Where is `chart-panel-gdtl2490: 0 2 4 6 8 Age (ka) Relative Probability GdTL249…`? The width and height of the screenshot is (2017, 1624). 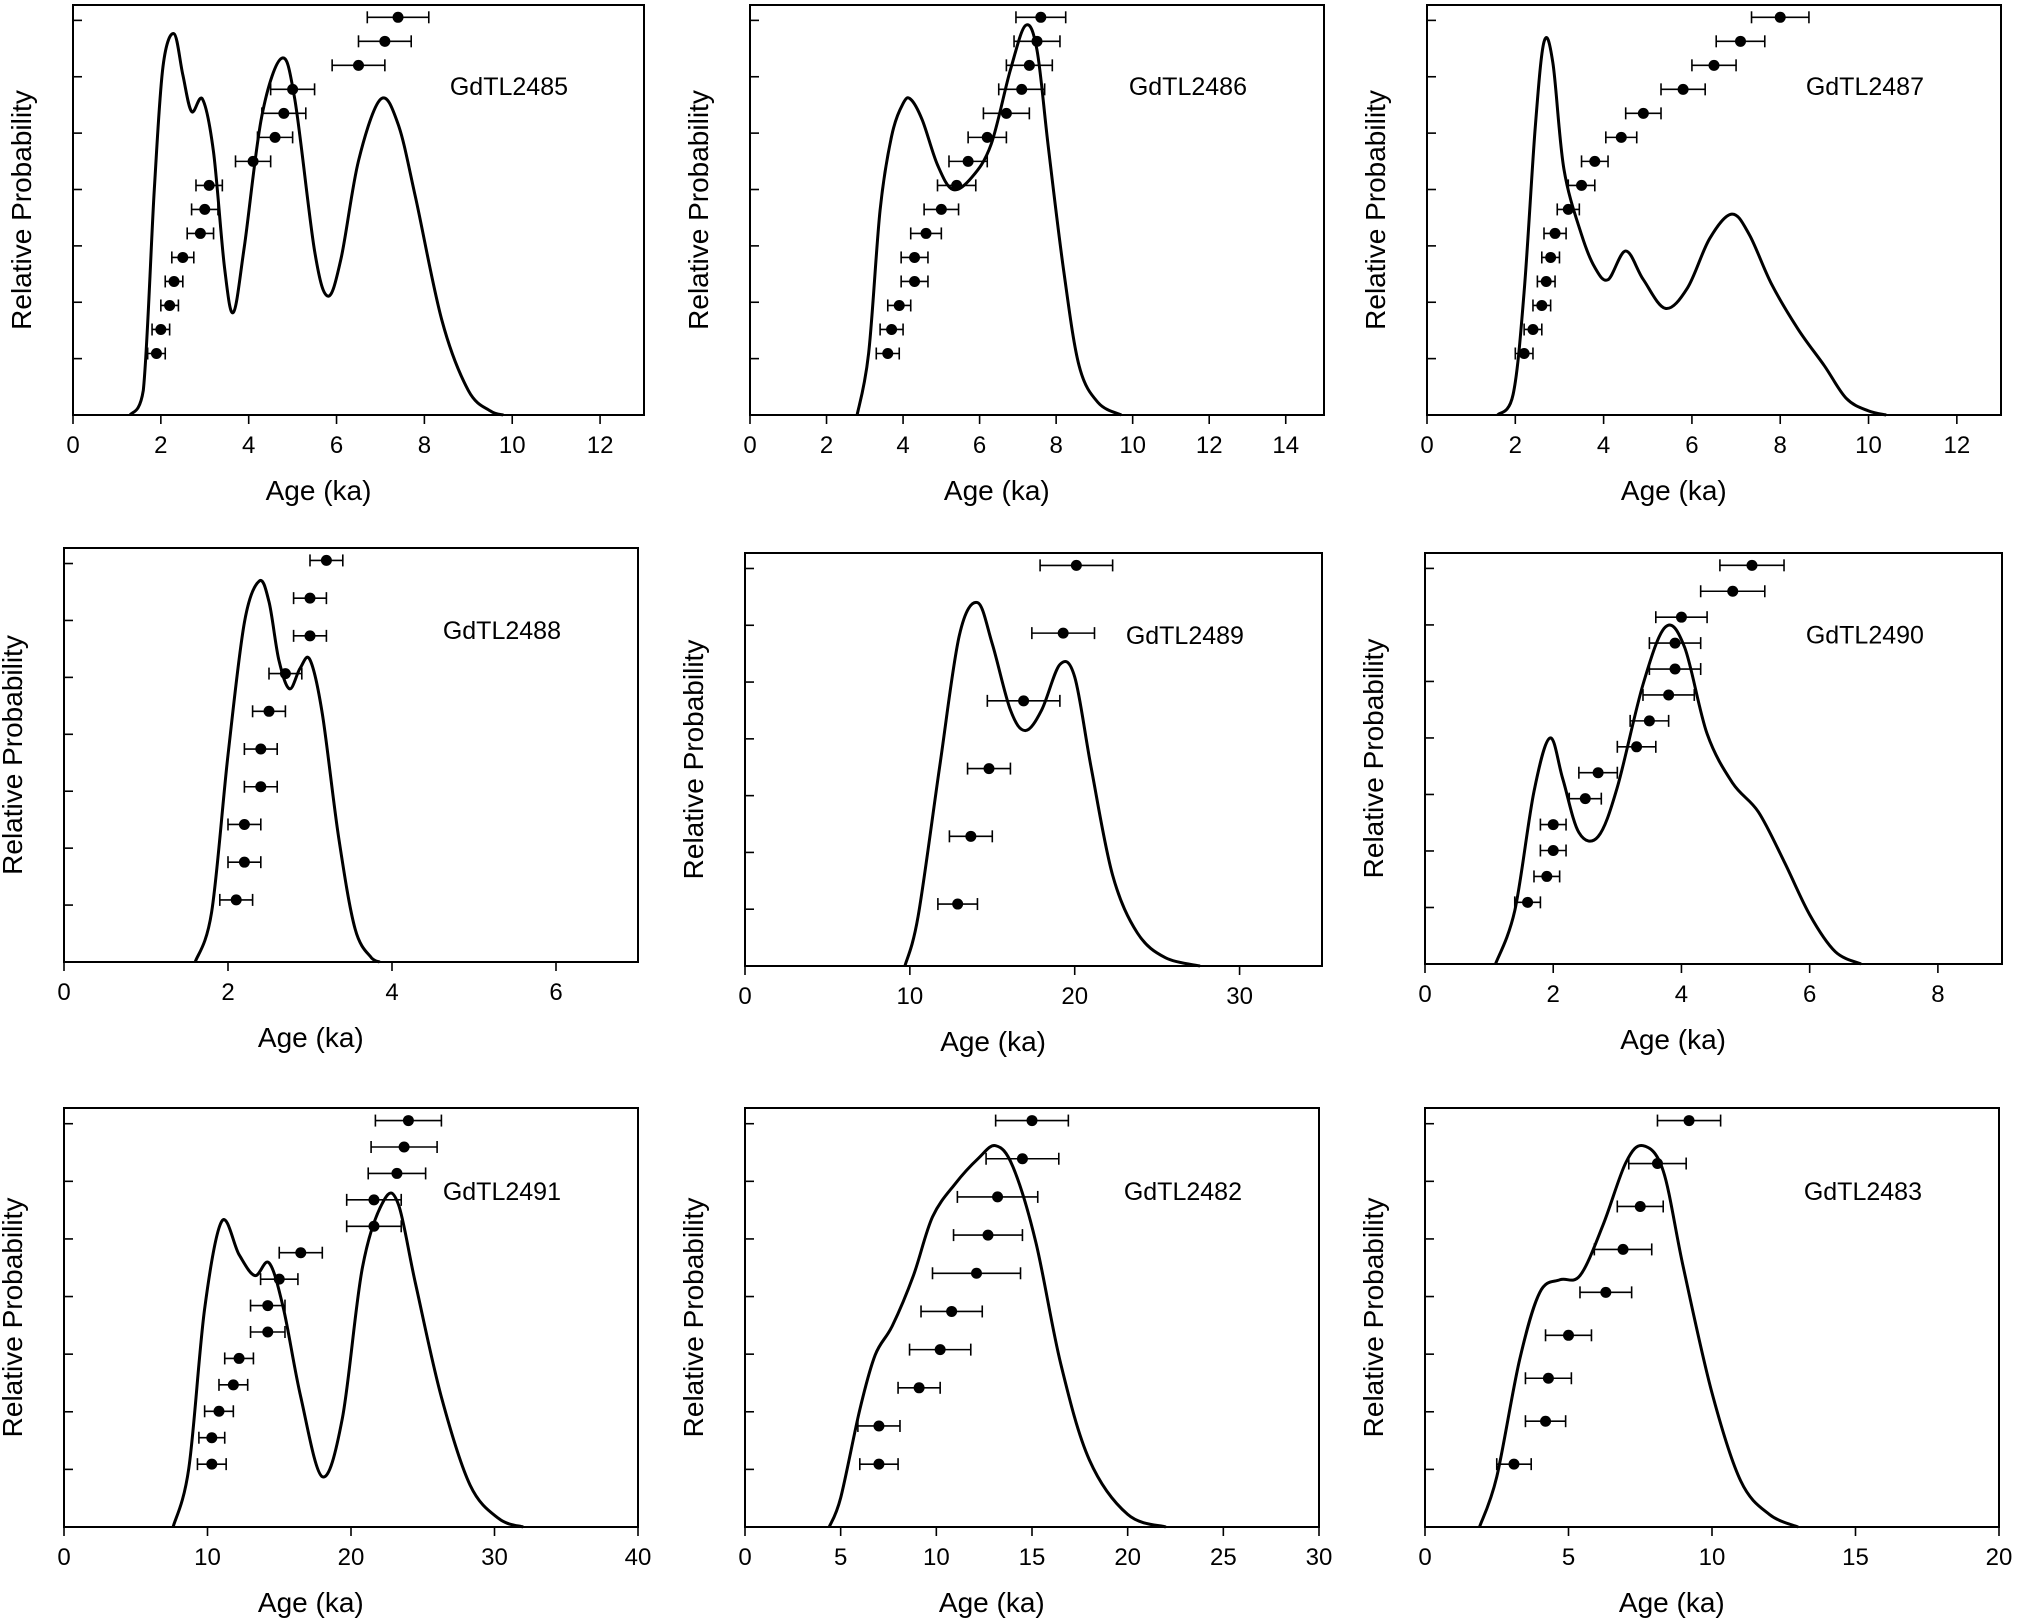
chart-panel-gdtl2490: 0 2 4 6 8 Age (ka) Relative Probability GdTL249… is located at coordinates (1680, 803).